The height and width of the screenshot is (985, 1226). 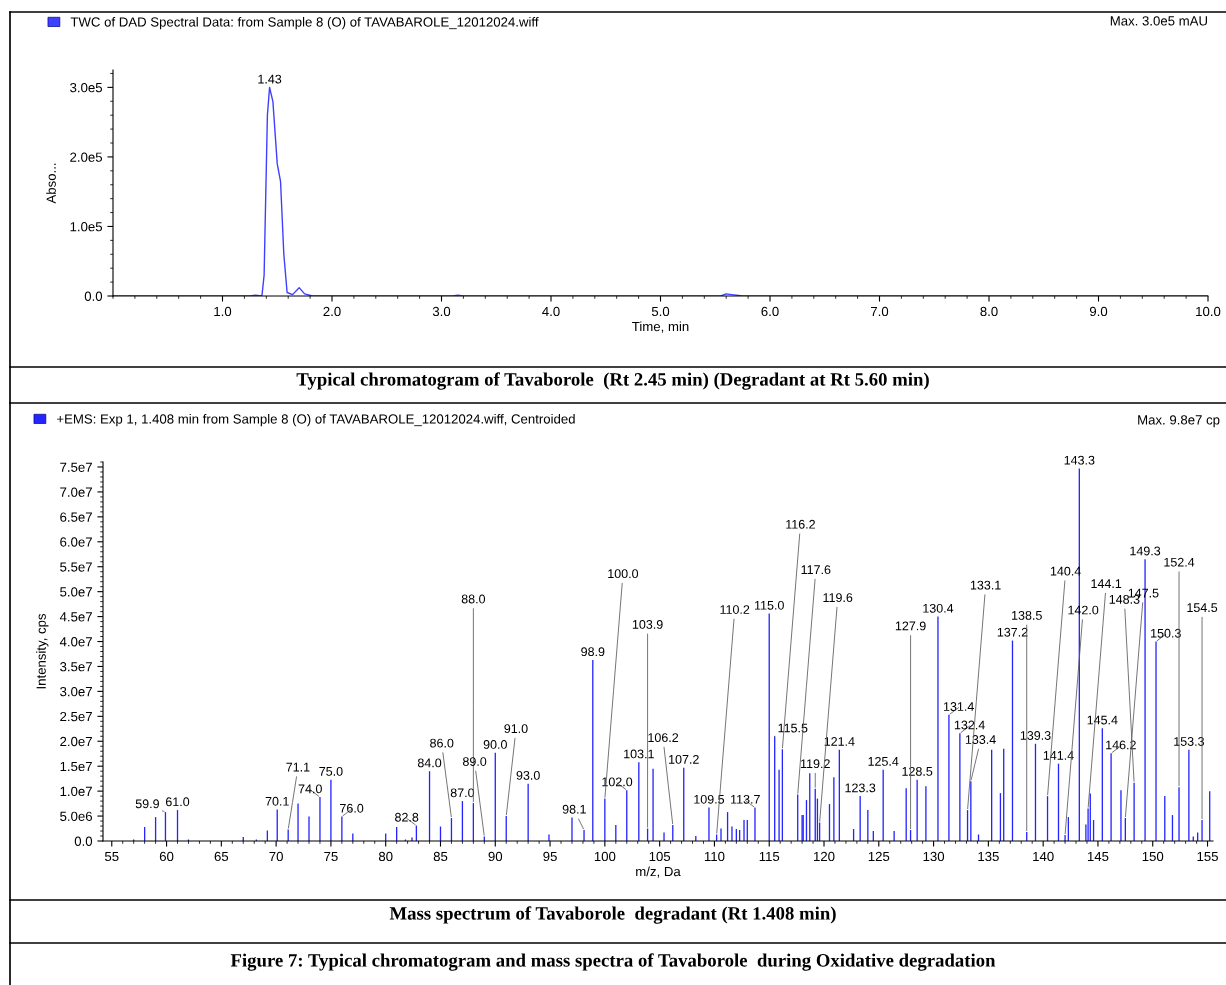 What do you see at coordinates (331, 771) in the screenshot?
I see `annotation: 75.0` at bounding box center [331, 771].